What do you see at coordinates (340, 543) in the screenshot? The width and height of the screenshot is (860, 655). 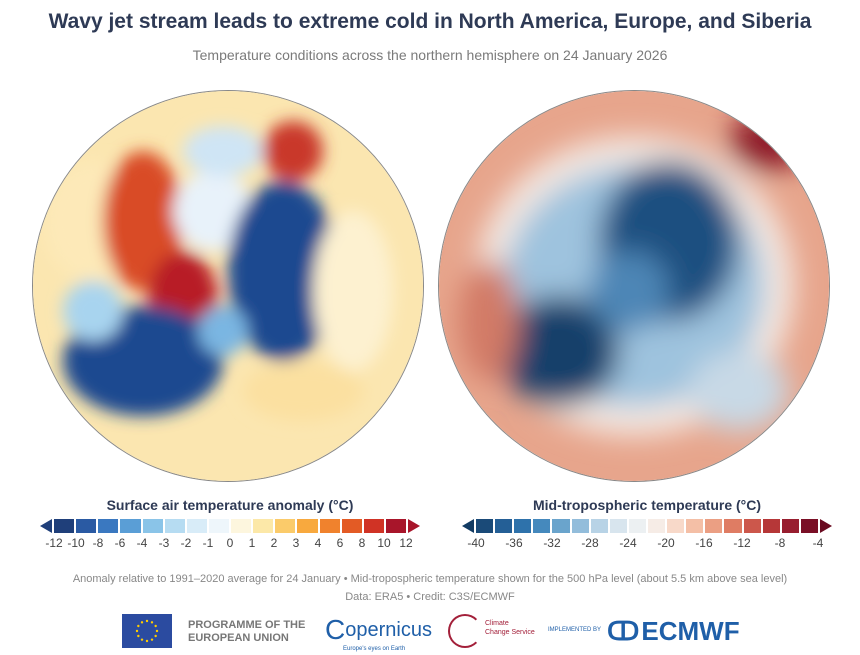 I see `colorbar-tick-label: 6` at bounding box center [340, 543].